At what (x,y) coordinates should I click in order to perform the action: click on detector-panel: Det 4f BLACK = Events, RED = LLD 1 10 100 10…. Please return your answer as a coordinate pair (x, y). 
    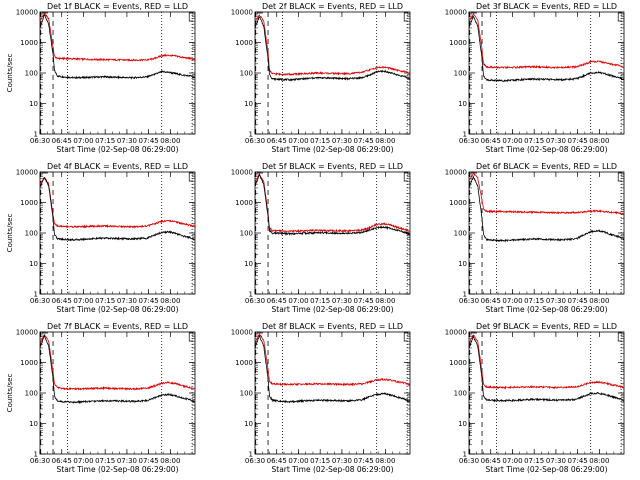
    Looking at the image, I should click on (101, 238).